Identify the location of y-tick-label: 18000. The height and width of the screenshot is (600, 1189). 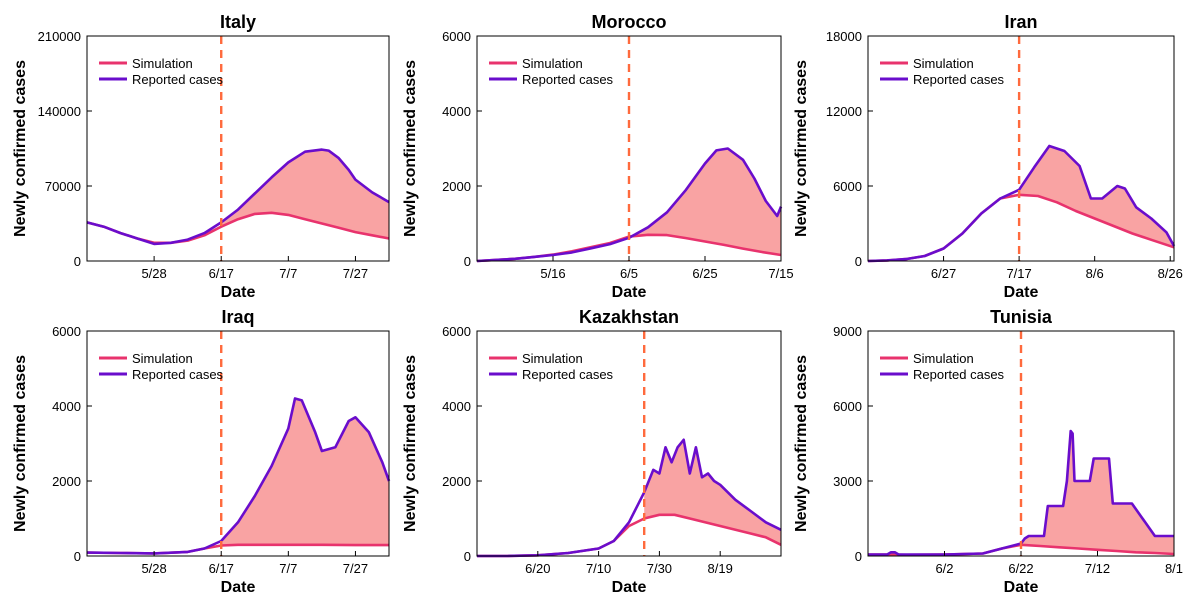
(844, 36).